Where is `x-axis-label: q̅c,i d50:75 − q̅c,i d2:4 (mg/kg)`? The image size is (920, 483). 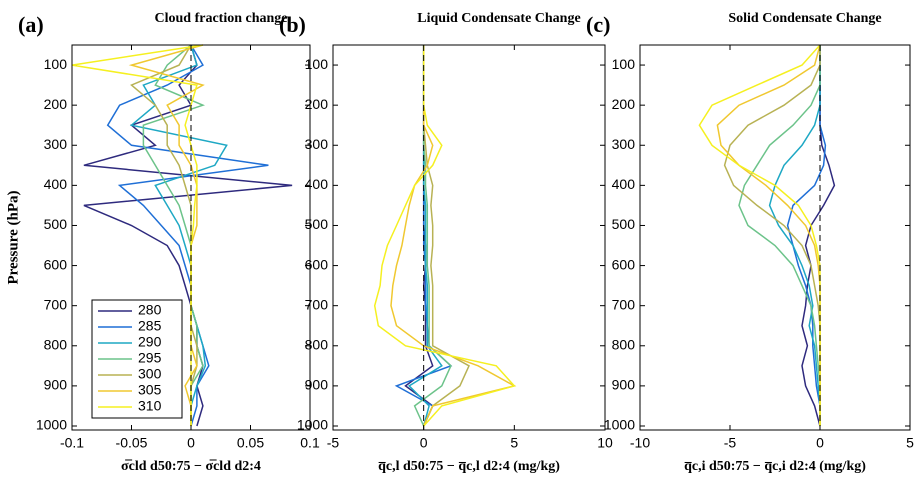 x-axis-label: q̅c,i d50:75 − q̅c,i d2:4 (mg/kg) is located at coordinates (775, 466).